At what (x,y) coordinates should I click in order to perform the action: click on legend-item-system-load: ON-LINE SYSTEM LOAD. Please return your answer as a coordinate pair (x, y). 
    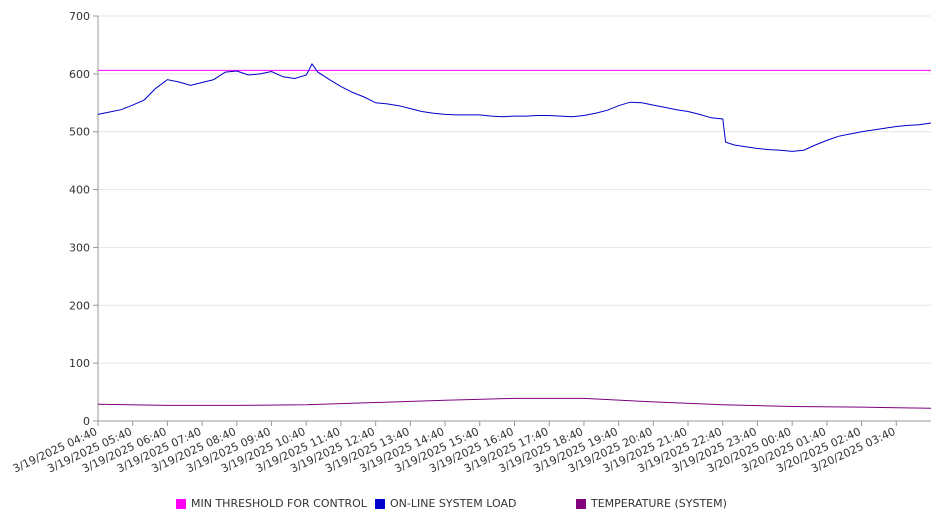
    Looking at the image, I should click on (445, 503).